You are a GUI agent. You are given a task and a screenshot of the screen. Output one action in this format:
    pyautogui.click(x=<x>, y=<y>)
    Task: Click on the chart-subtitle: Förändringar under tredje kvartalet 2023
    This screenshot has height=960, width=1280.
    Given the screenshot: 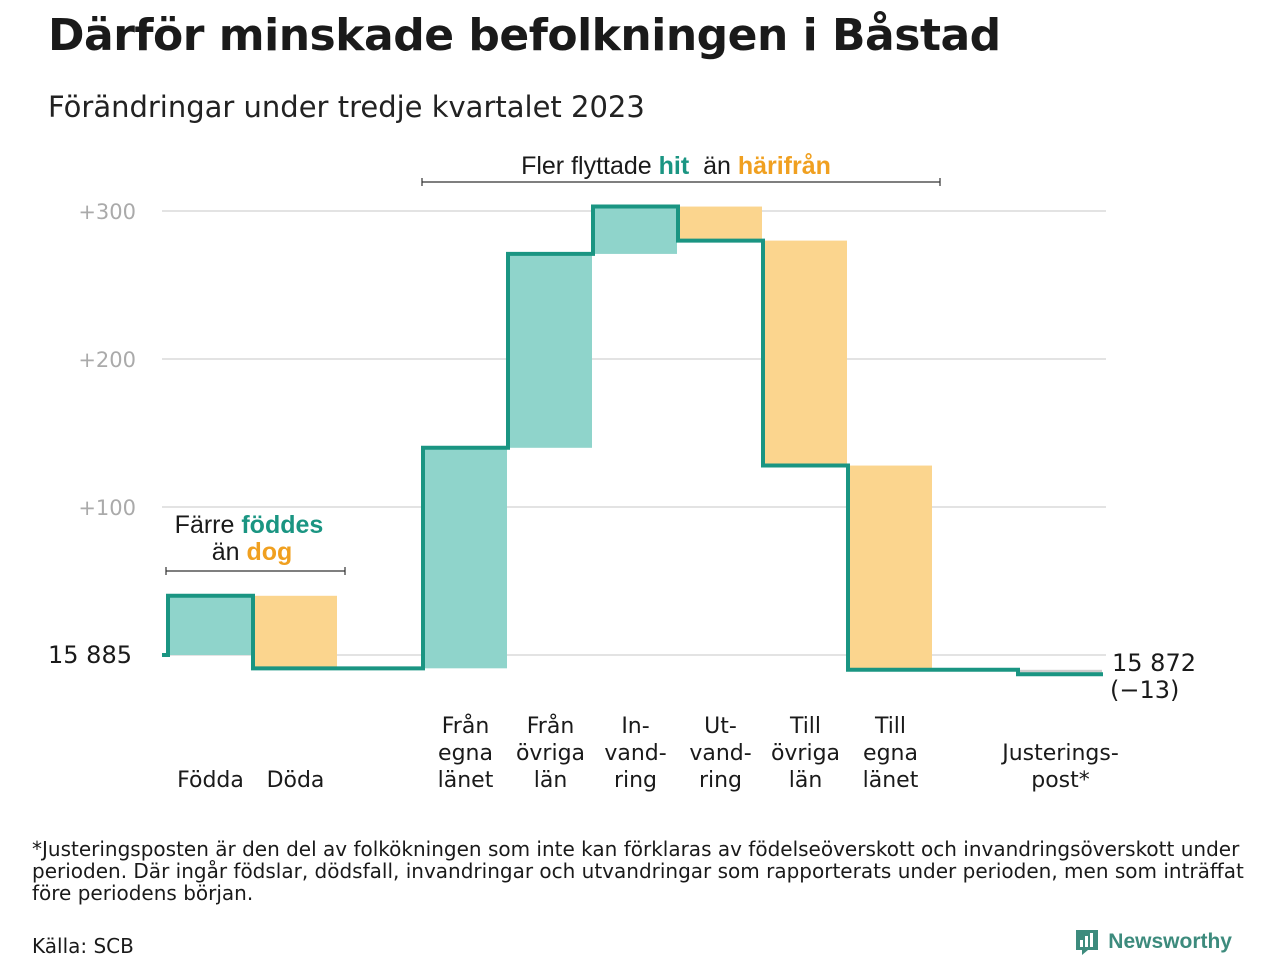 What is the action you would take?
    pyautogui.click(x=346, y=107)
    